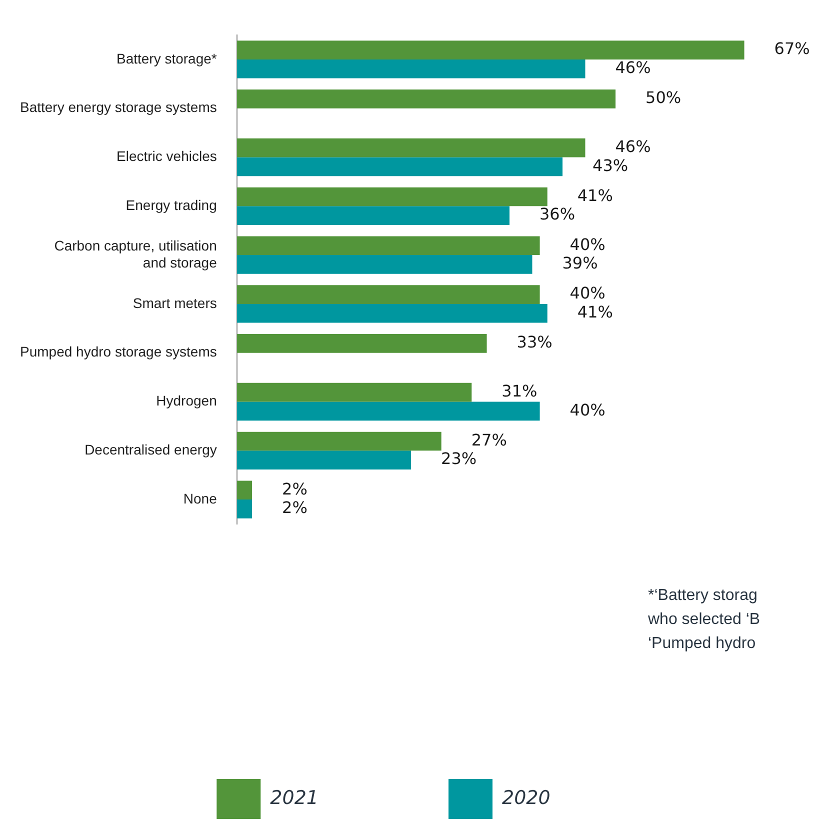 Image resolution: width=827 pixels, height=829 pixels. Describe the element at coordinates (167, 58) in the screenshot. I see `y-tick-label: Battery storage*` at that location.